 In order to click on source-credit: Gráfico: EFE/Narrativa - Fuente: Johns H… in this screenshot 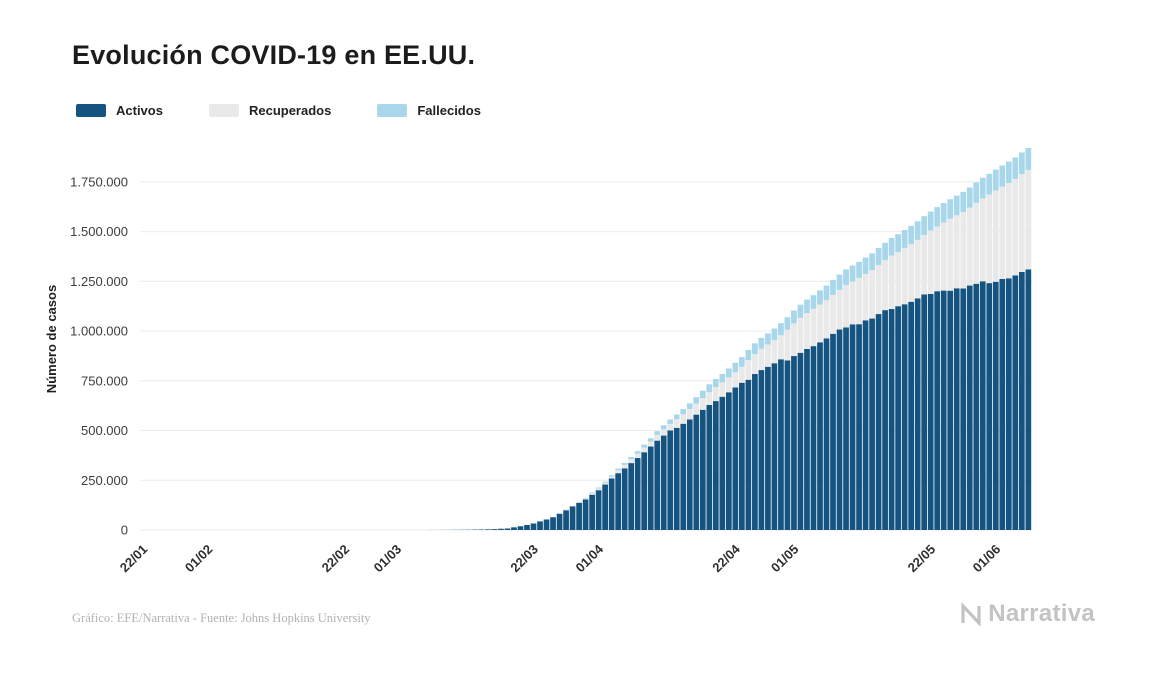, I will do `click(221, 618)`.